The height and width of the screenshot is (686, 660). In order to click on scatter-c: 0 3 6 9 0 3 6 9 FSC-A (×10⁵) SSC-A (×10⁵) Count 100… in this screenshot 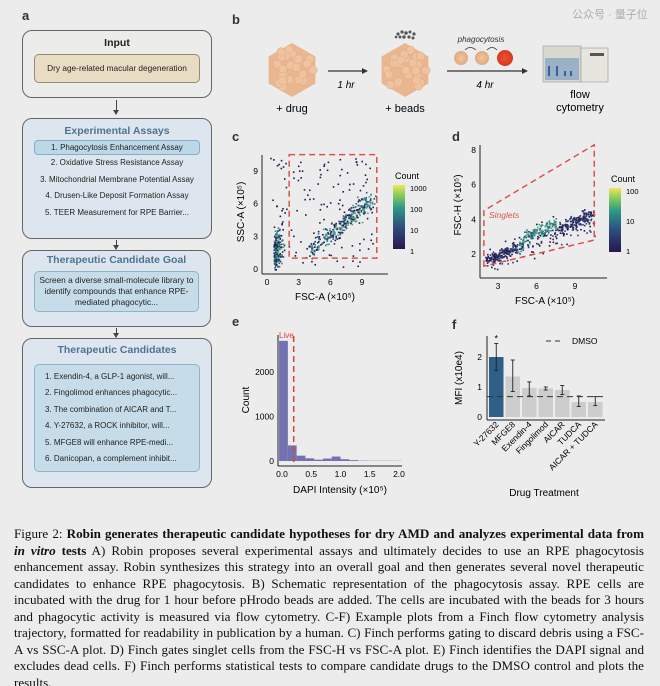, I will do `click(331, 228)`.